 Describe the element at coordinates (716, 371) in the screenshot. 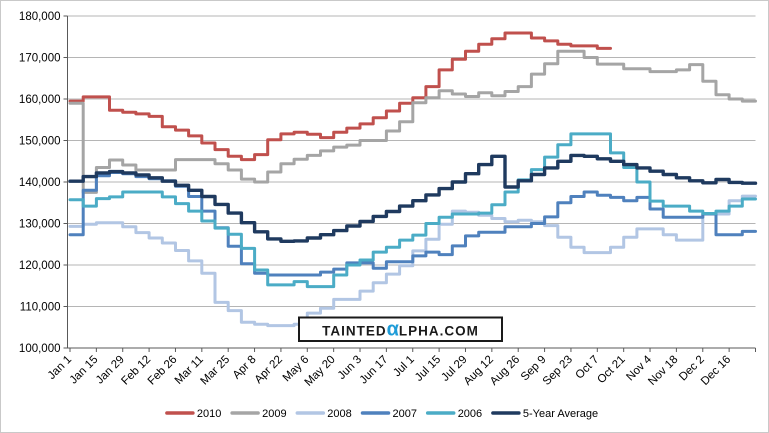

I see `x-tick-label: Dec 16` at that location.